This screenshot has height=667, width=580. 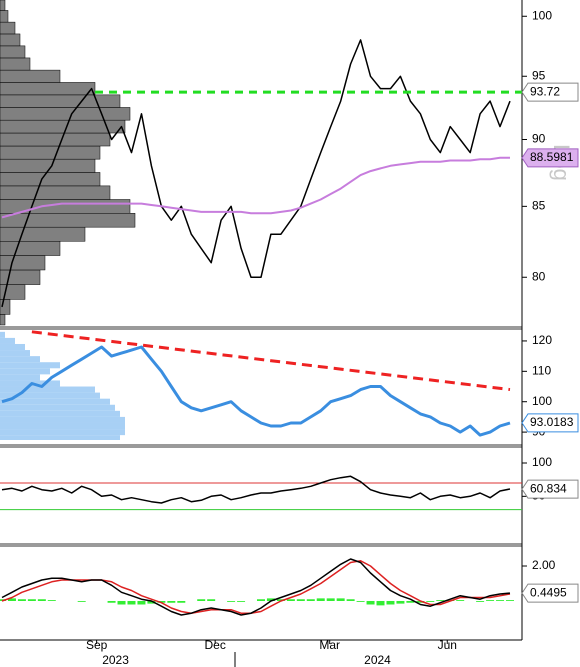 What do you see at coordinates (271, 361) in the screenshot?
I see `trendline` at bounding box center [271, 361].